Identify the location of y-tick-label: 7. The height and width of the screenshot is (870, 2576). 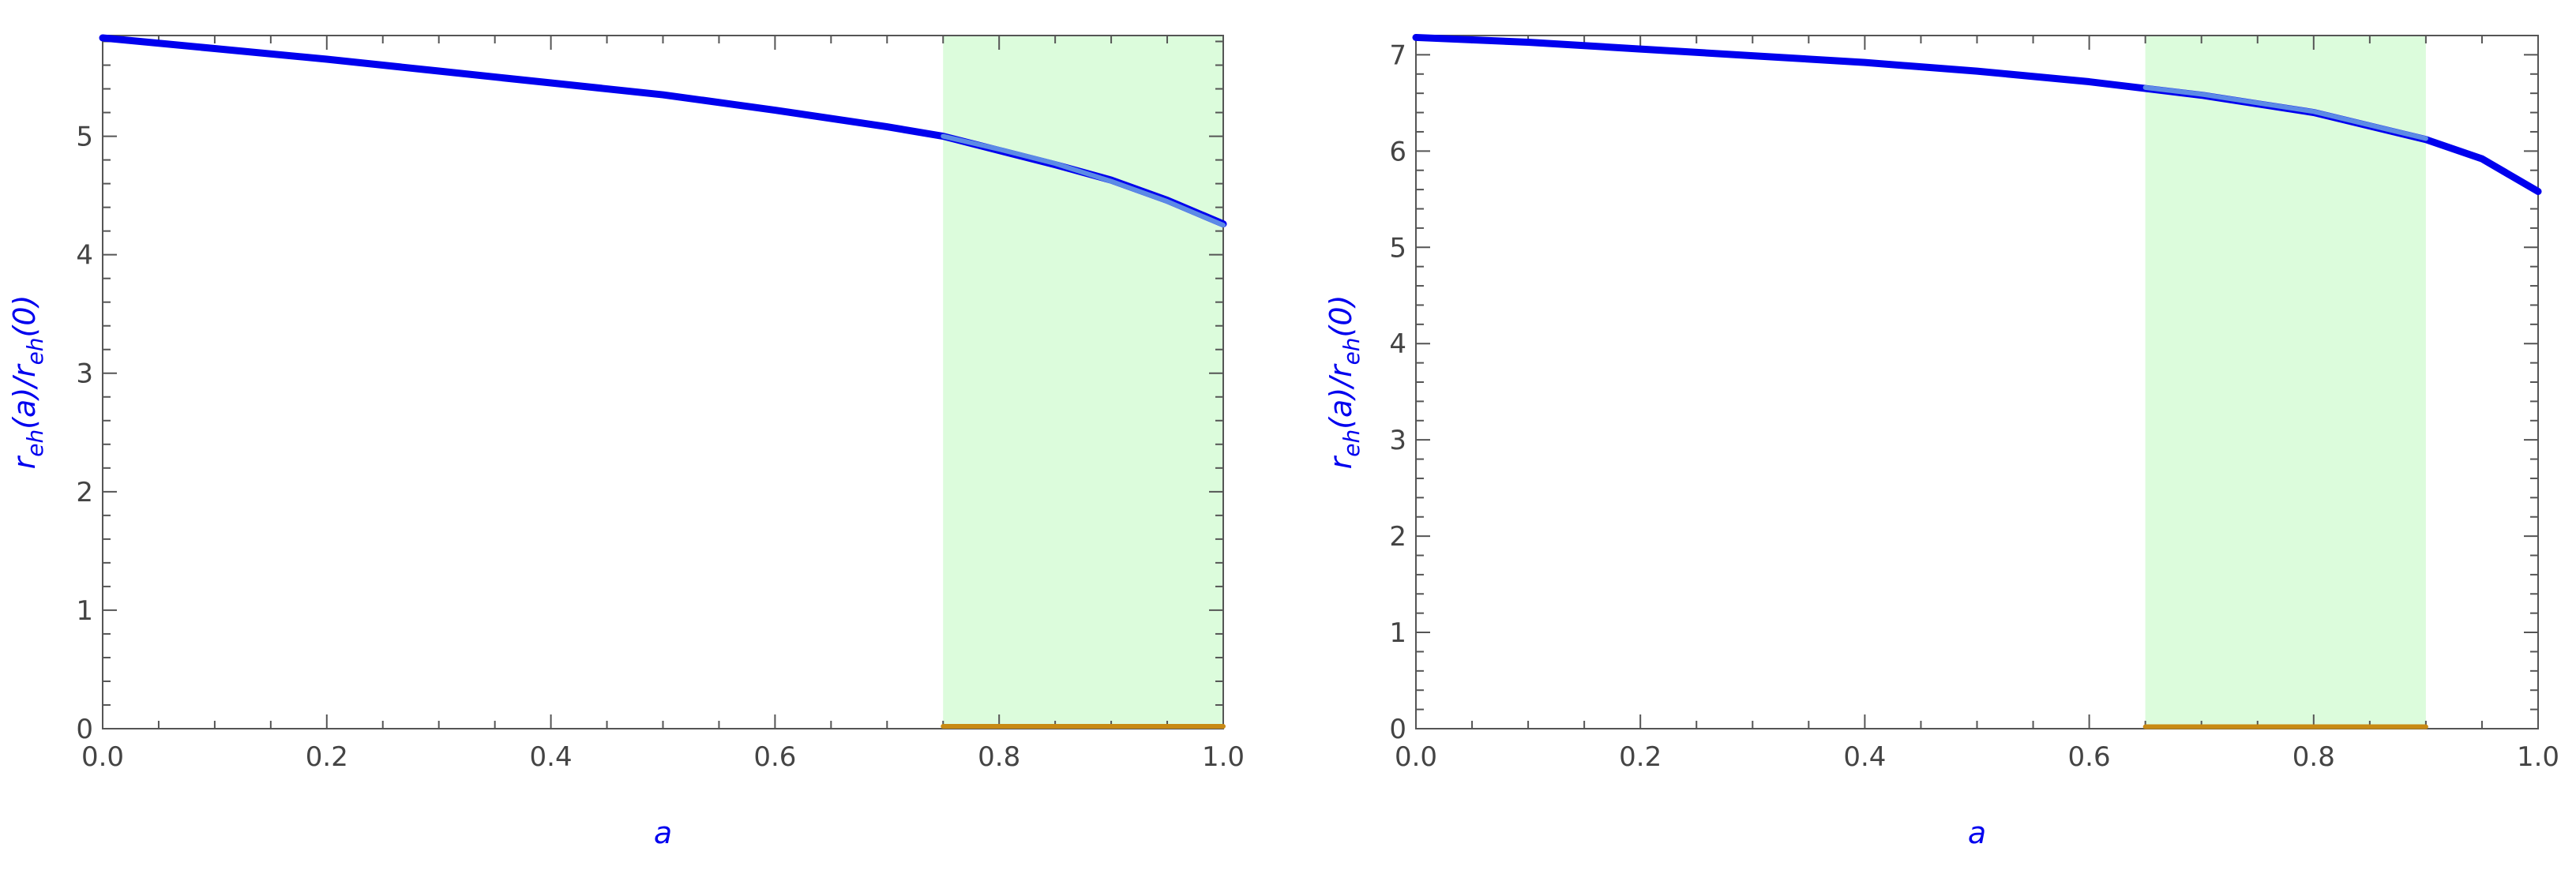
(1397, 55).